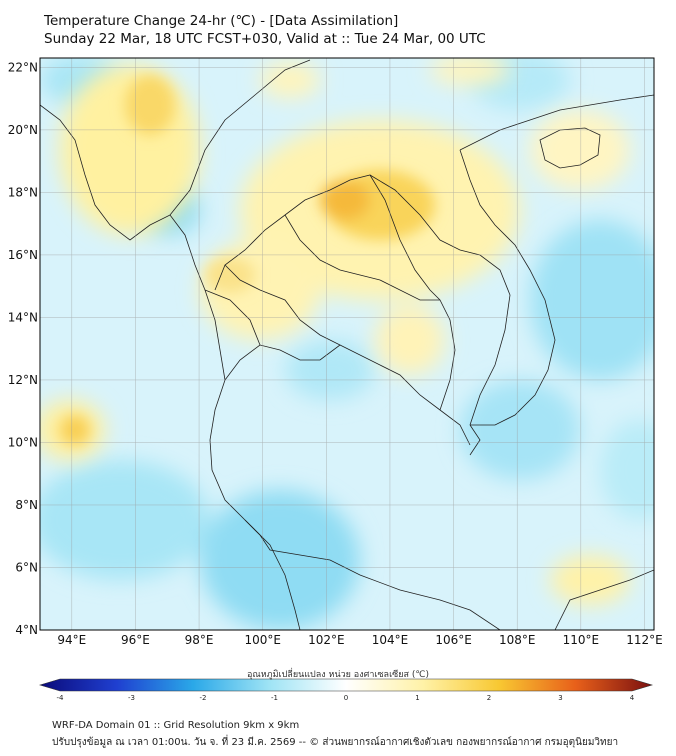 This screenshot has width=676, height=756. What do you see at coordinates (517, 640) in the screenshot?
I see `lon-label: 108°E` at bounding box center [517, 640].